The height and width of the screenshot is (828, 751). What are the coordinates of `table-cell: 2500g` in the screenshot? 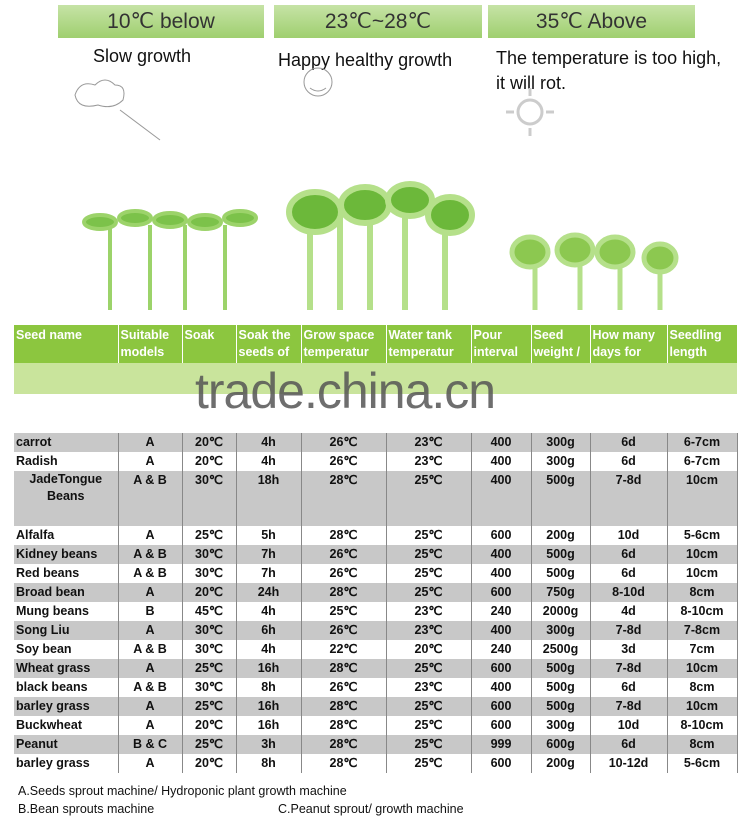 It's located at (561, 649).